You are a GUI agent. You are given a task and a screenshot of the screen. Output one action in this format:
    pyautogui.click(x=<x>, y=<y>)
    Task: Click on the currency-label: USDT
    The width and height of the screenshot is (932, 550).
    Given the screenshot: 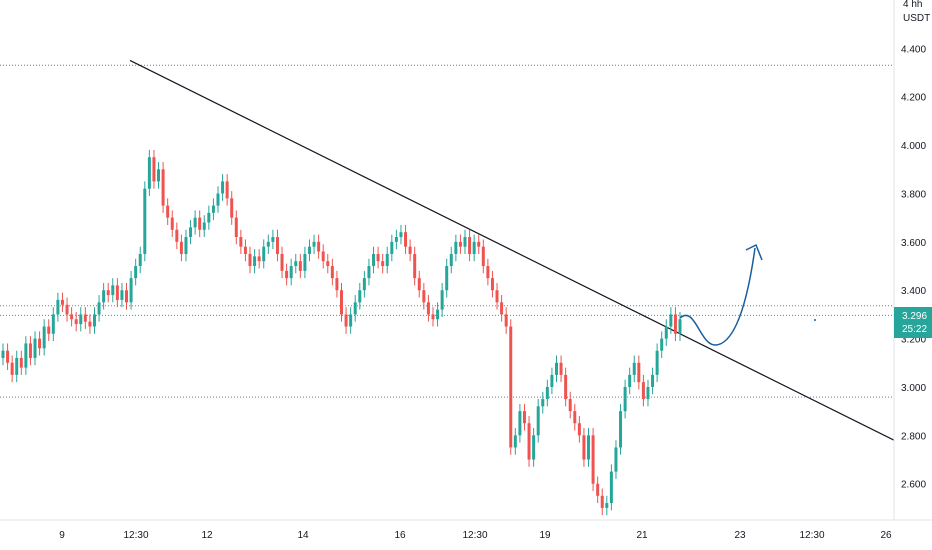 What is the action you would take?
    pyautogui.click(x=916, y=18)
    